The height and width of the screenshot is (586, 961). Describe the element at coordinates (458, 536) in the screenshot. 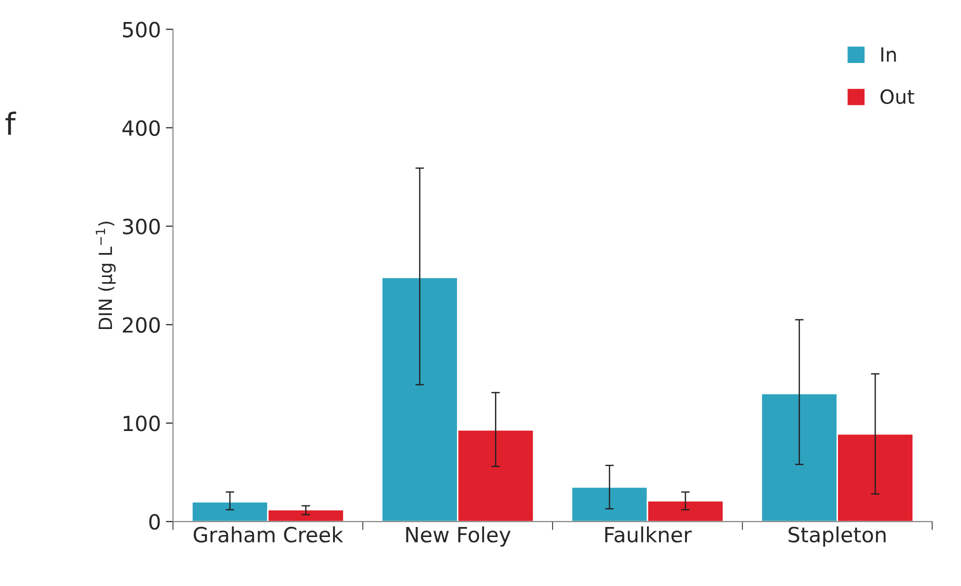

I see `x-tick-label: New Foley` at that location.